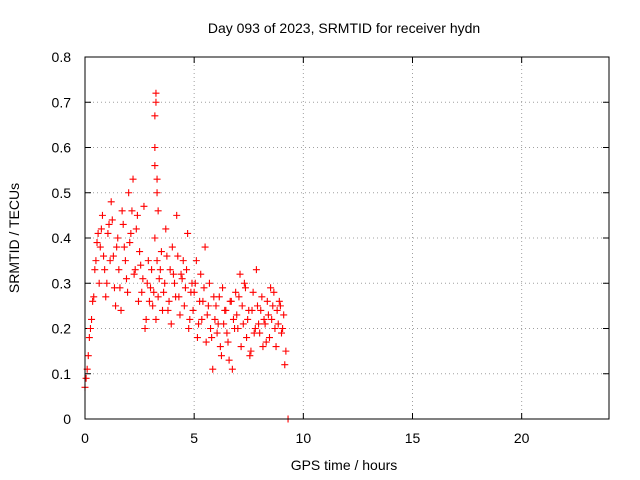 The width and height of the screenshot is (640, 480). Describe the element at coordinates (62, 329) in the screenshot. I see `y-tick-label: 0.2` at that location.